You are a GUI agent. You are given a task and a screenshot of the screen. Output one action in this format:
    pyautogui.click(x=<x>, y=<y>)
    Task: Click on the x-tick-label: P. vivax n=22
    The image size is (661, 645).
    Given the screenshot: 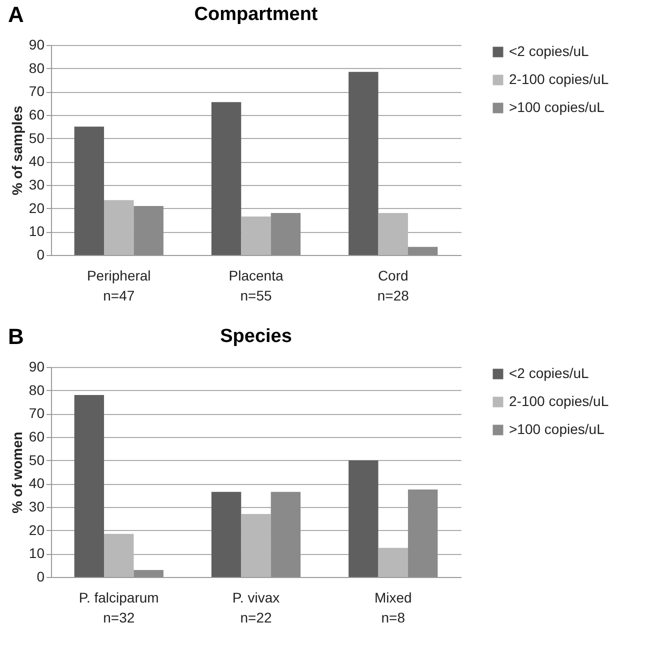 What is the action you would take?
    pyautogui.click(x=256, y=608)
    